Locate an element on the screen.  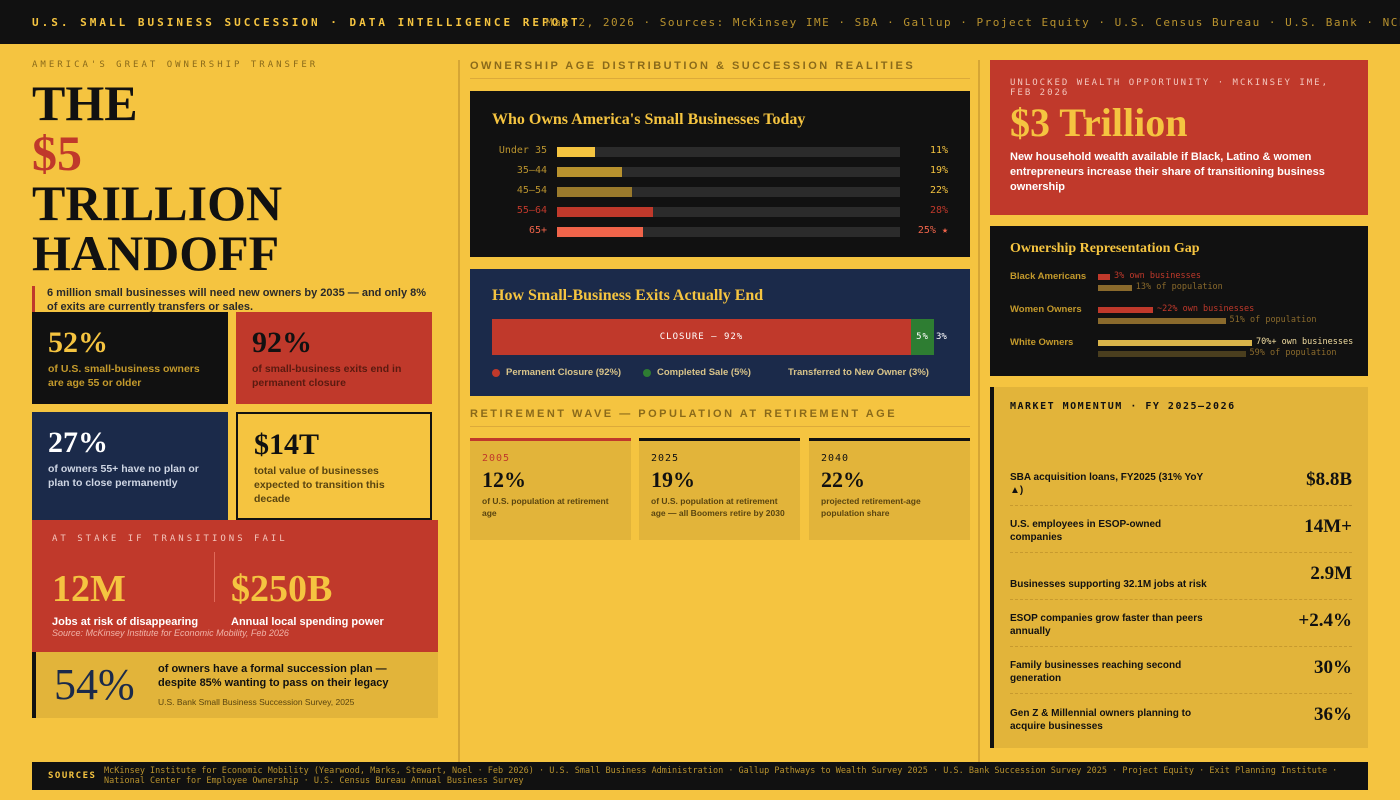
spending-power: $250B Annual local spending power is located at coordinates (307, 596).